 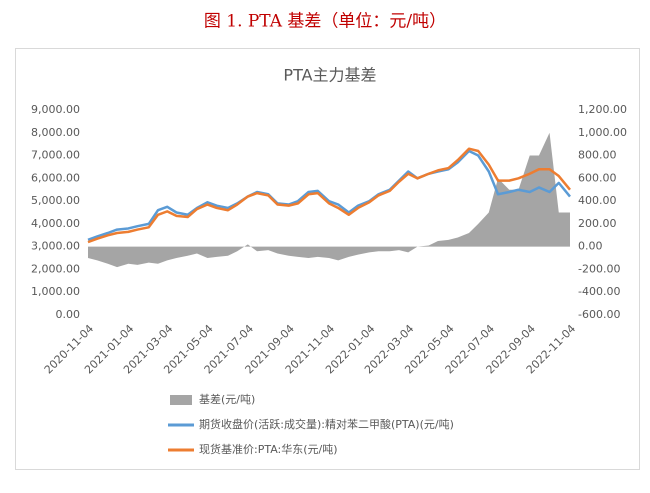 What do you see at coordinates (55, 109) in the screenshot?
I see `y-tick-label: 9,000.00` at bounding box center [55, 109].